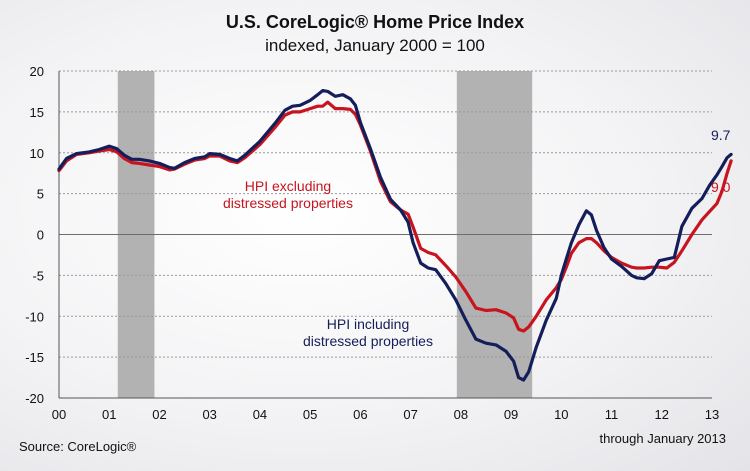 This screenshot has height=471, width=750. What do you see at coordinates (34, 398) in the screenshot?
I see `y-tick-label: -20` at bounding box center [34, 398].